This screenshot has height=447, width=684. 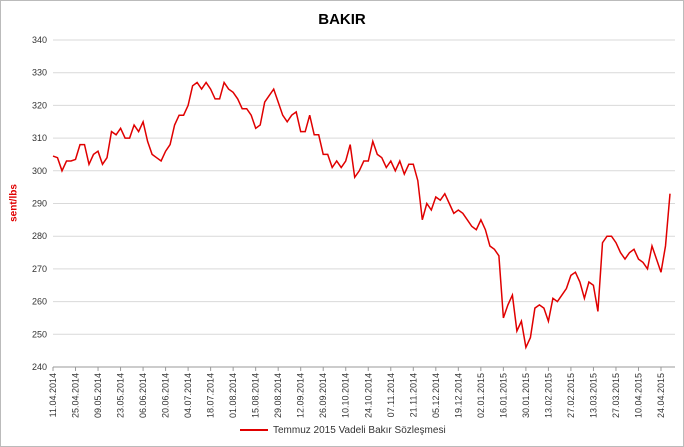 I want to click on x-tick-label: 01.08.2014, so click(x=233, y=395).